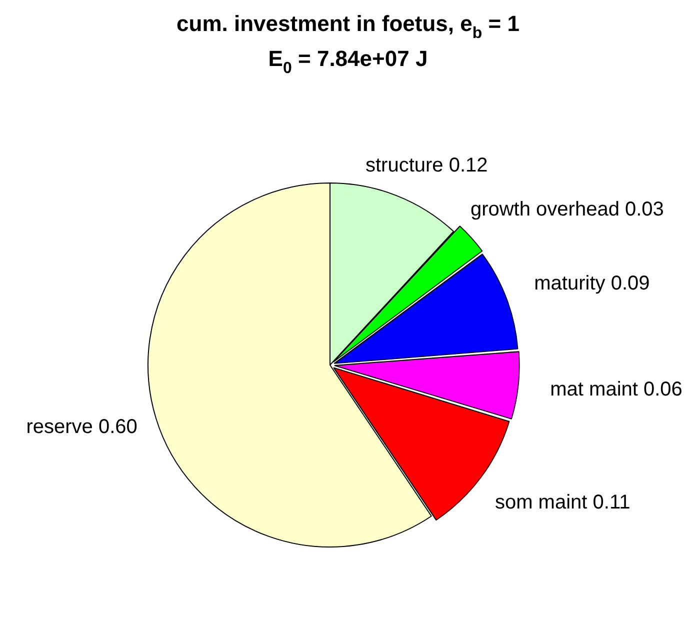  Describe the element at coordinates (616, 389) in the screenshot. I see `slice-label: mat maint 0.06` at that location.